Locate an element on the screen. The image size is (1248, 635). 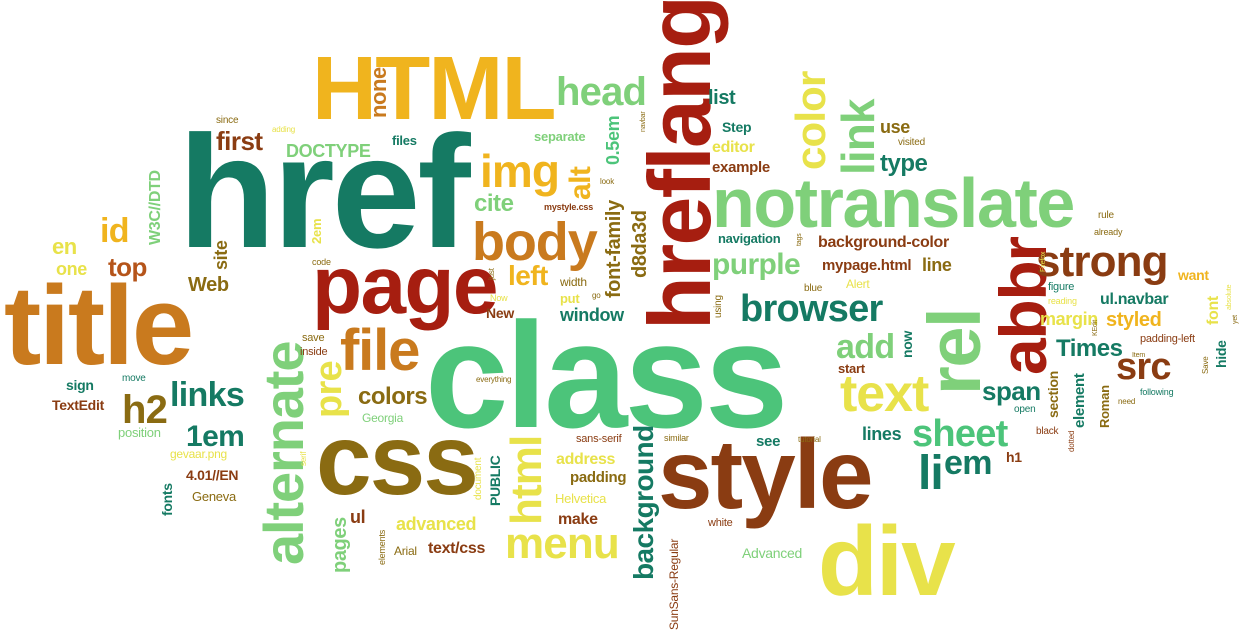
word-editor: editor is located at coordinates (733, 147).